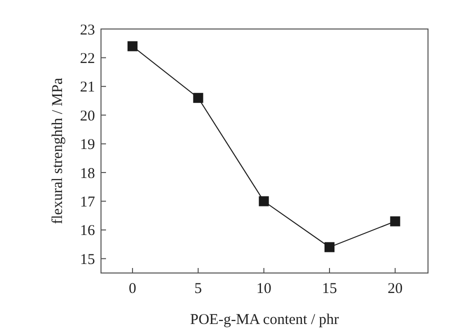 This screenshot has width=450, height=336. Describe the element at coordinates (264, 320) in the screenshot. I see `x-axis-title: POE-g-MA content / phr` at that location.